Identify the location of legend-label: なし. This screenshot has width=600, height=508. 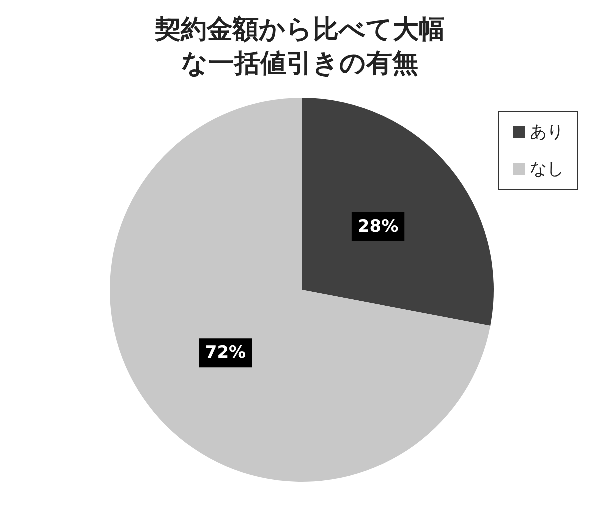
(547, 170).